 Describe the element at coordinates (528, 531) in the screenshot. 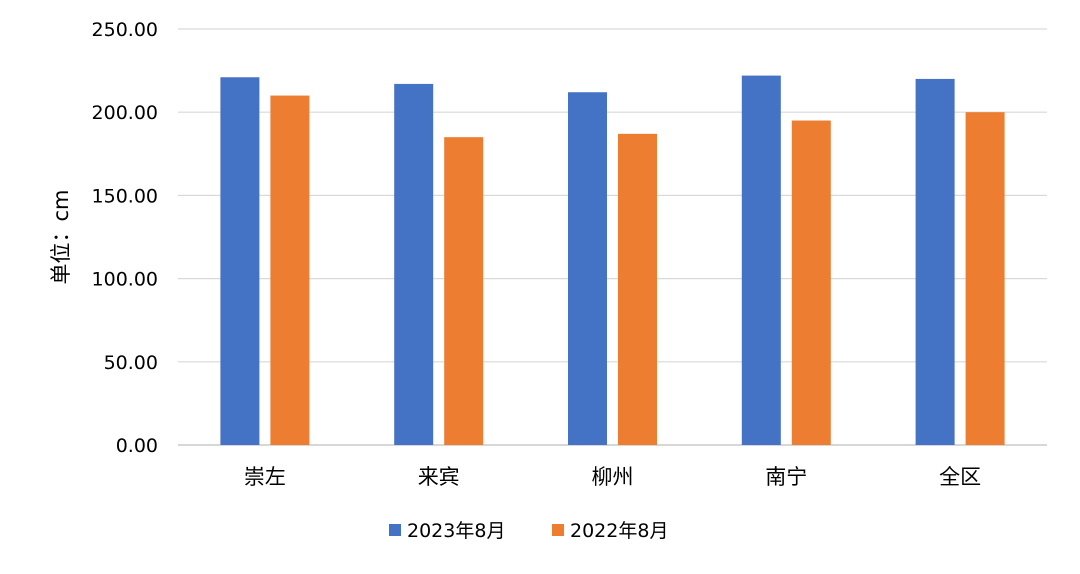

I see `legend: 2023年8月 2022年8月` at that location.